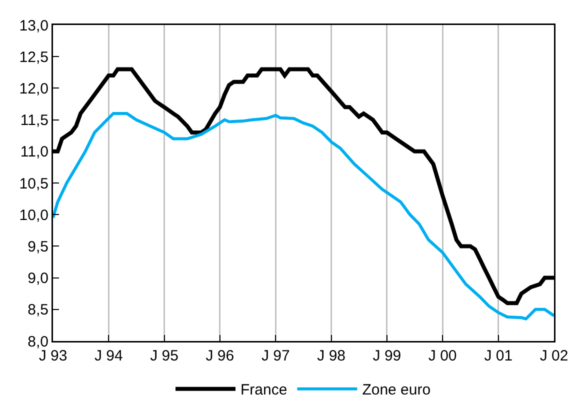 This screenshot has width=571, height=418. What do you see at coordinates (220, 356) in the screenshot?
I see `x-tick-label: J 96` at bounding box center [220, 356].